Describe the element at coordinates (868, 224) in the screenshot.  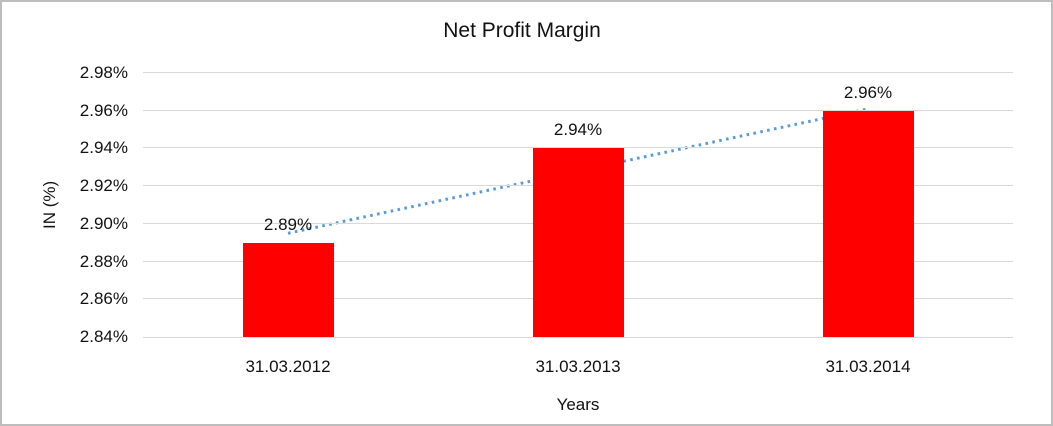
I see `bar-31.03.2014` at that location.